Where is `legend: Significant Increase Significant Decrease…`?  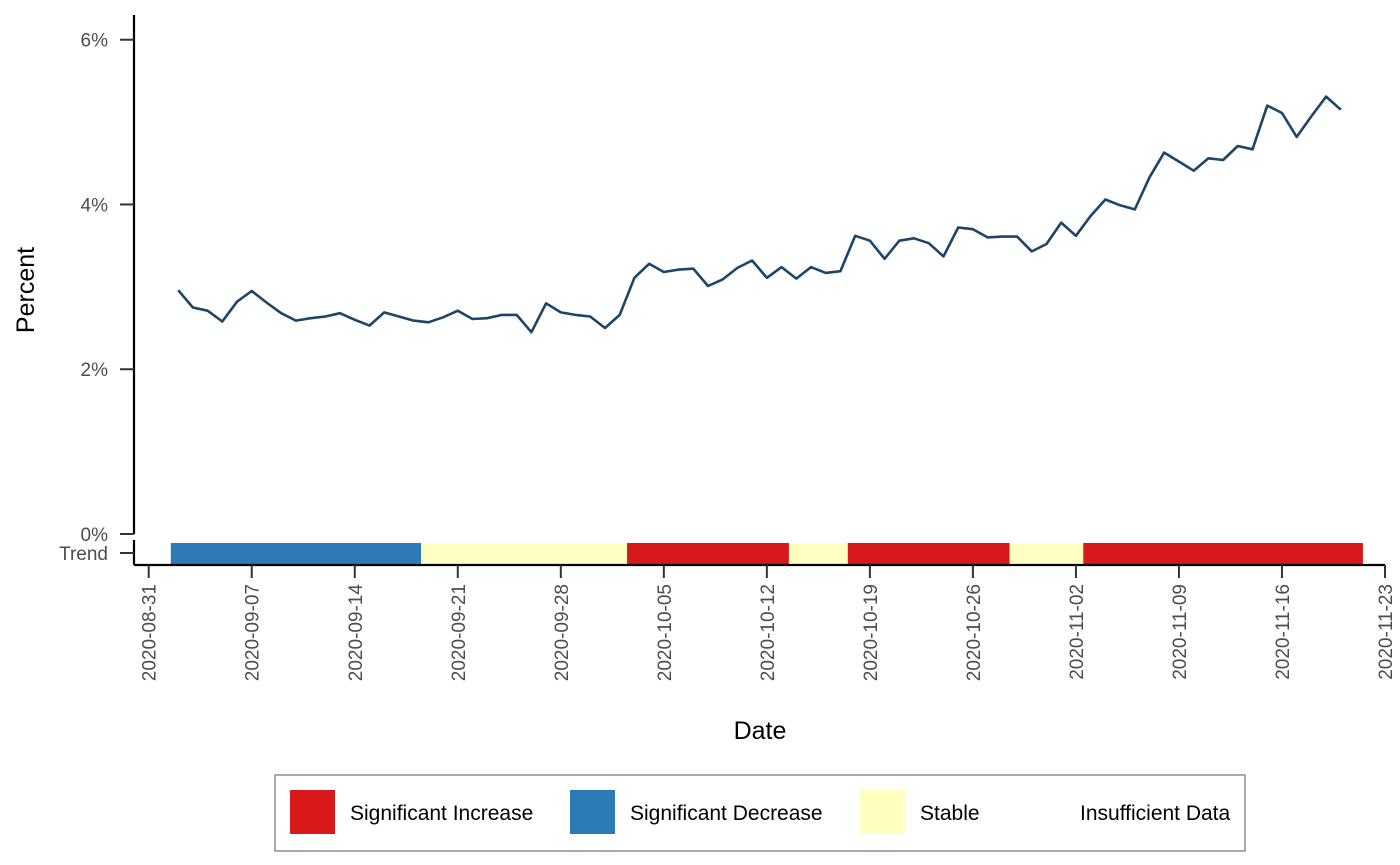 legend: Significant Increase Significant Decrease… is located at coordinates (760, 813).